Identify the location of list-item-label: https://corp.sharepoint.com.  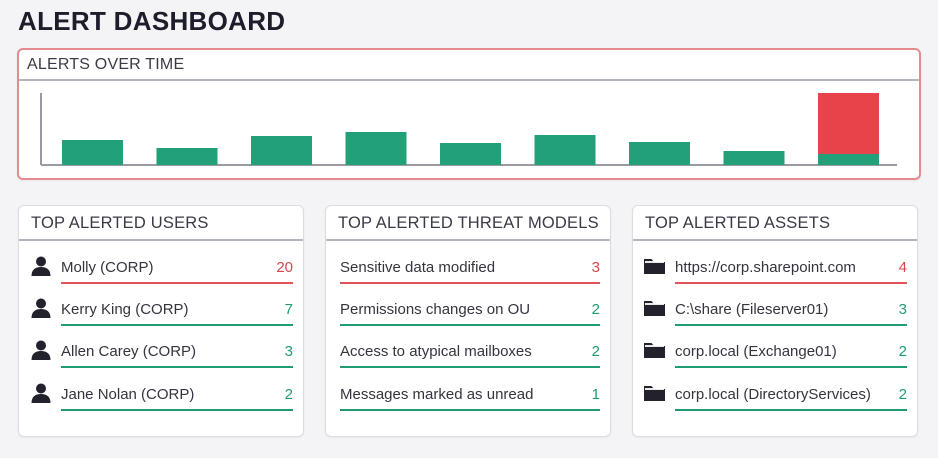
(765, 267).